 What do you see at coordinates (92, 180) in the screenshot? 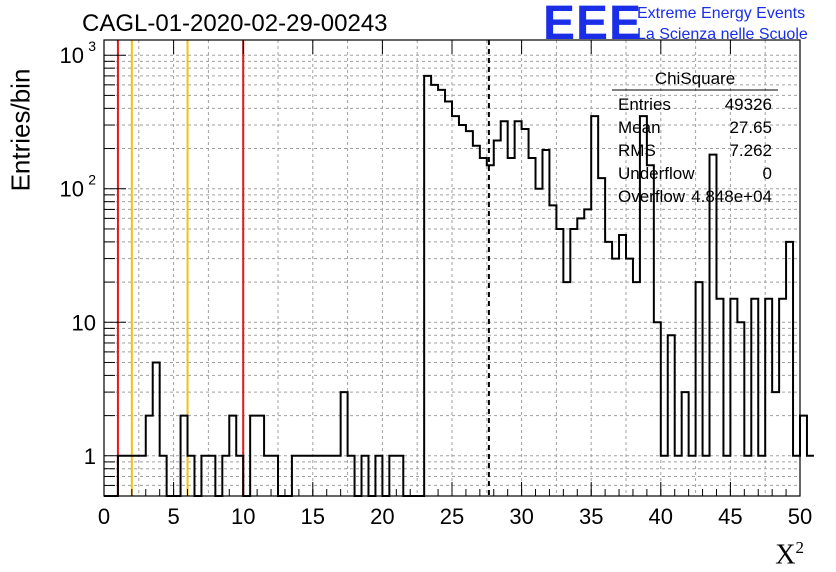
I see `y-tick-exponent: 2` at bounding box center [92, 180].